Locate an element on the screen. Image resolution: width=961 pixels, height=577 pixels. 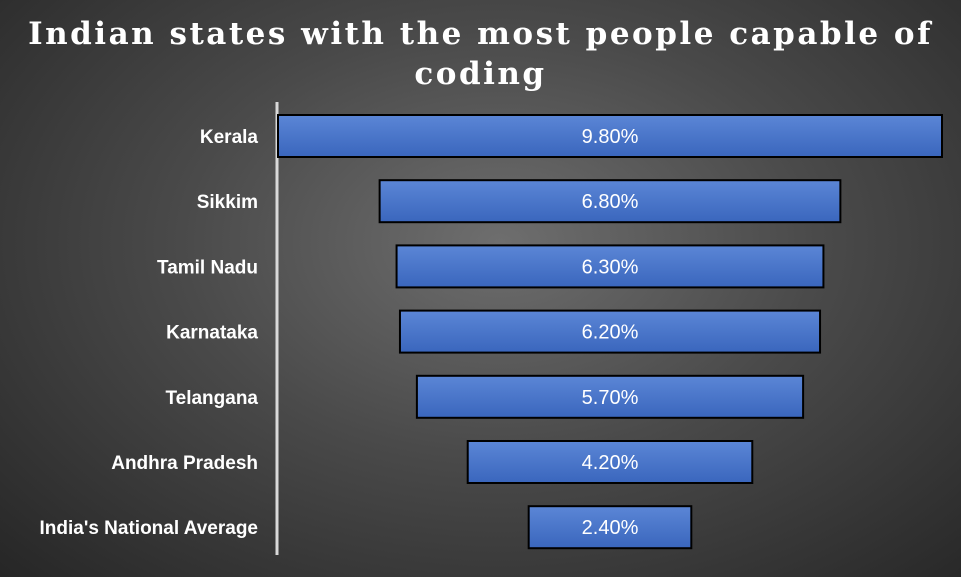
bar-kerala is located at coordinates (610, 136).